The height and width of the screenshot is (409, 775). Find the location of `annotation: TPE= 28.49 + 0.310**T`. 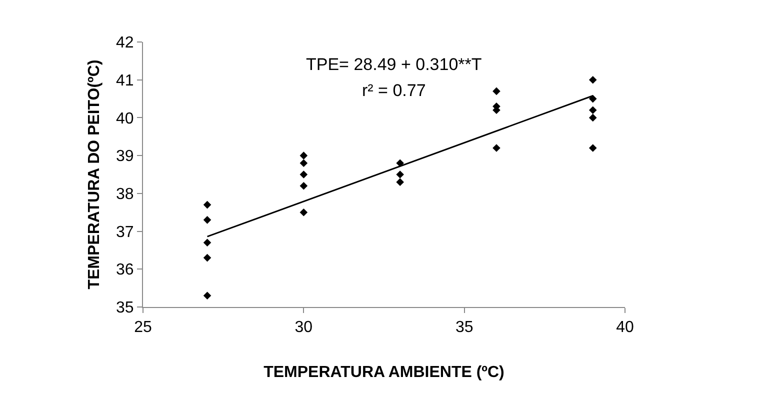

annotation: TPE= 28.49 + 0.310**T is located at coordinates (394, 64).